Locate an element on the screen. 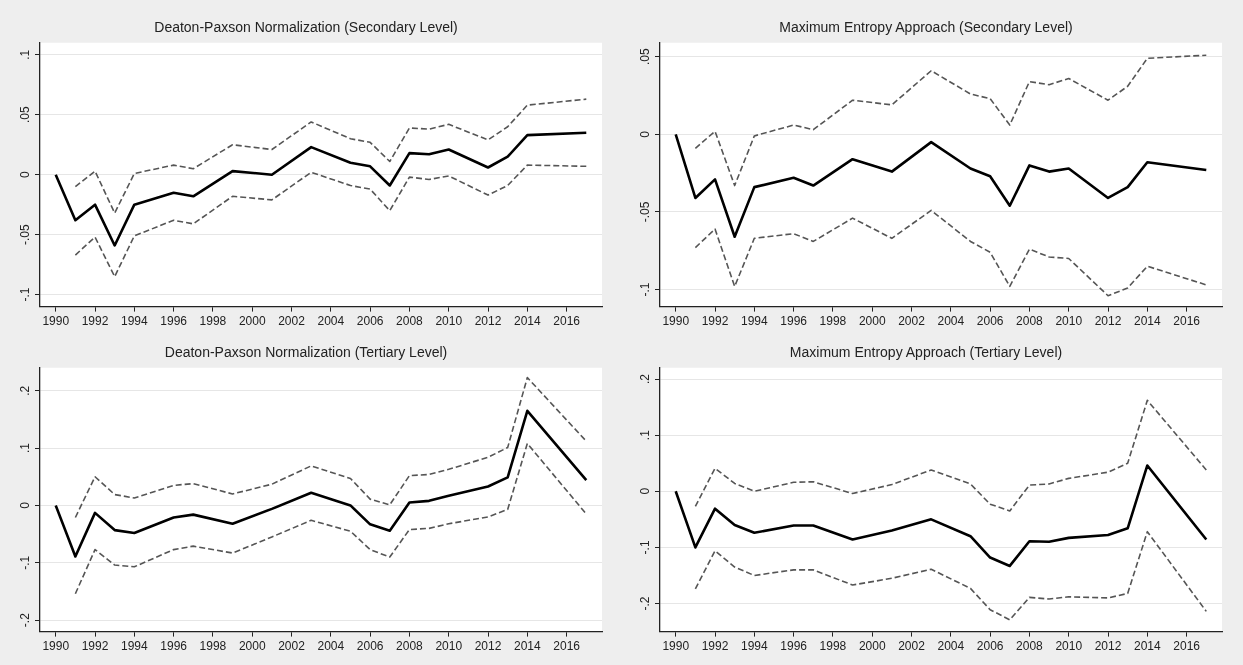 This screenshot has width=1243, height=665. chart-title: Maximum Entropy Approach (Tertiary Level) is located at coordinates (926, 352).